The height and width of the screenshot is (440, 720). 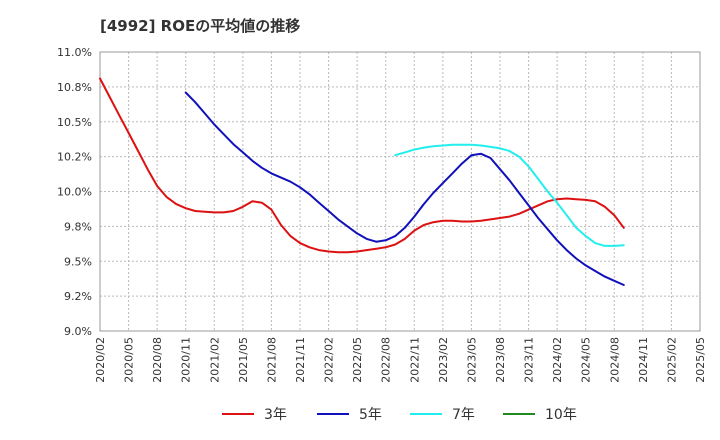 What do you see at coordinates (586, 360) in the screenshot?
I see `x-tick-label: 2024/05` at bounding box center [586, 360].